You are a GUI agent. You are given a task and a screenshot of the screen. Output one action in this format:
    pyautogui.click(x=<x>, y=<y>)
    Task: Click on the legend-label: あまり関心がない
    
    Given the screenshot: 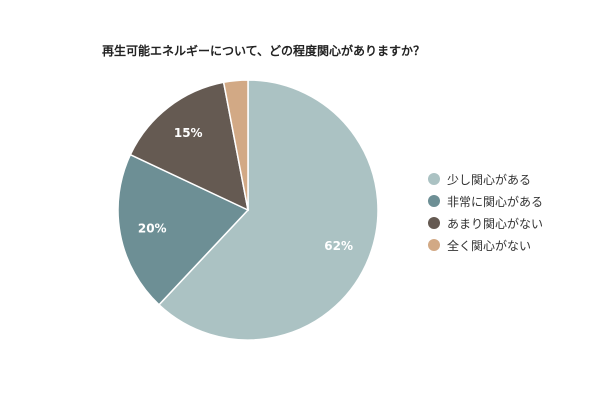 What is the action you would take?
    pyautogui.click(x=495, y=223)
    